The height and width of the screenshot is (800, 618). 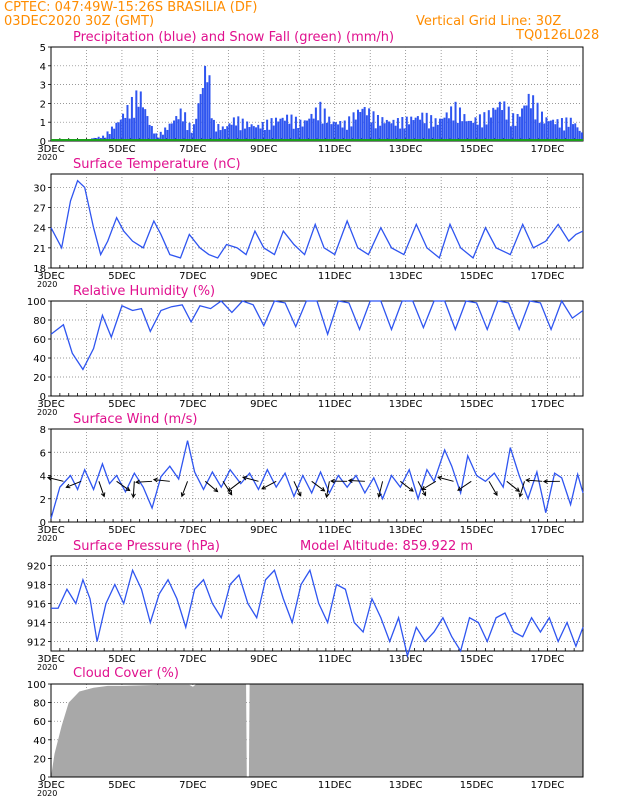 What do you see at coordinates (406, 276) in the screenshot?
I see `x-tick-label: 13DEC` at bounding box center [406, 276].